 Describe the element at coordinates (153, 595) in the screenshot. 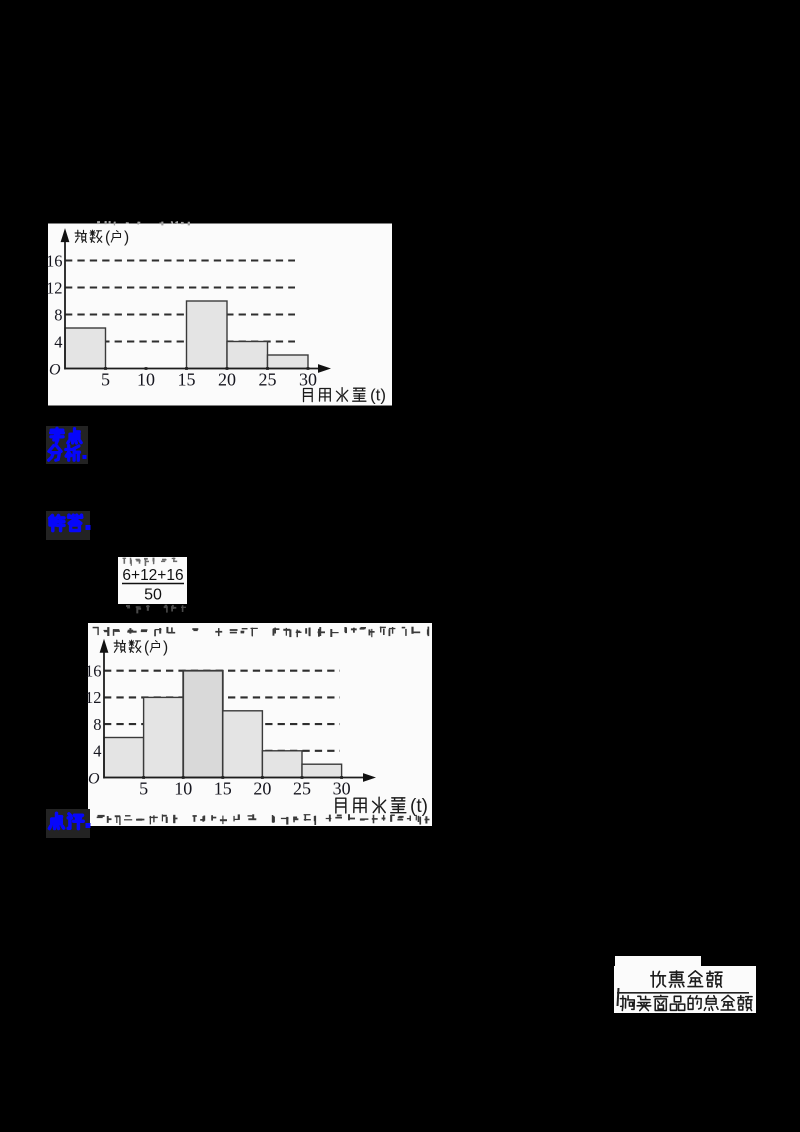

I see `svg-text: 50` at that location.